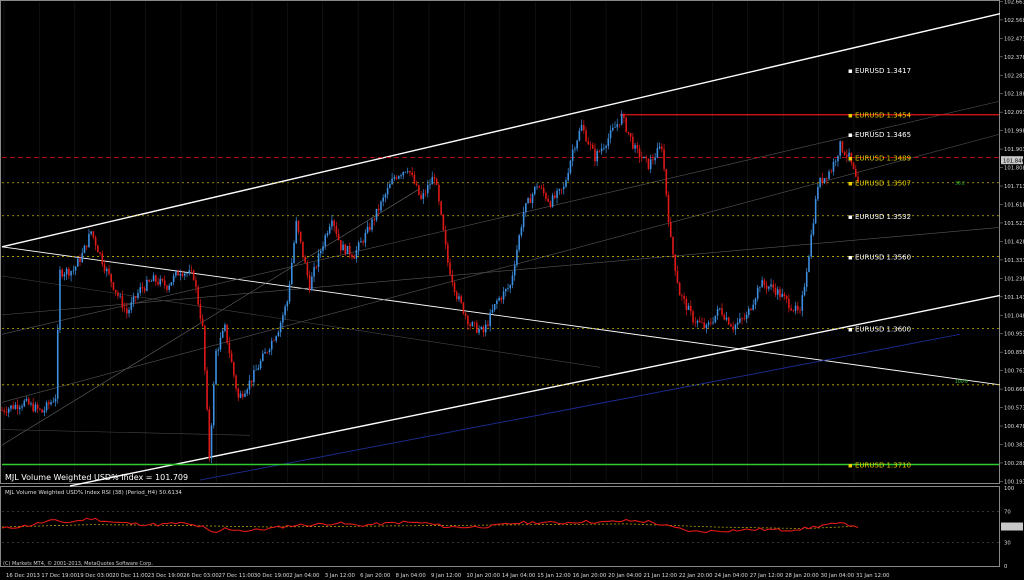  What do you see at coordinates (879, 135) in the screenshot?
I see `level-label: ▪ EURUSD 1.3465` at bounding box center [879, 135].